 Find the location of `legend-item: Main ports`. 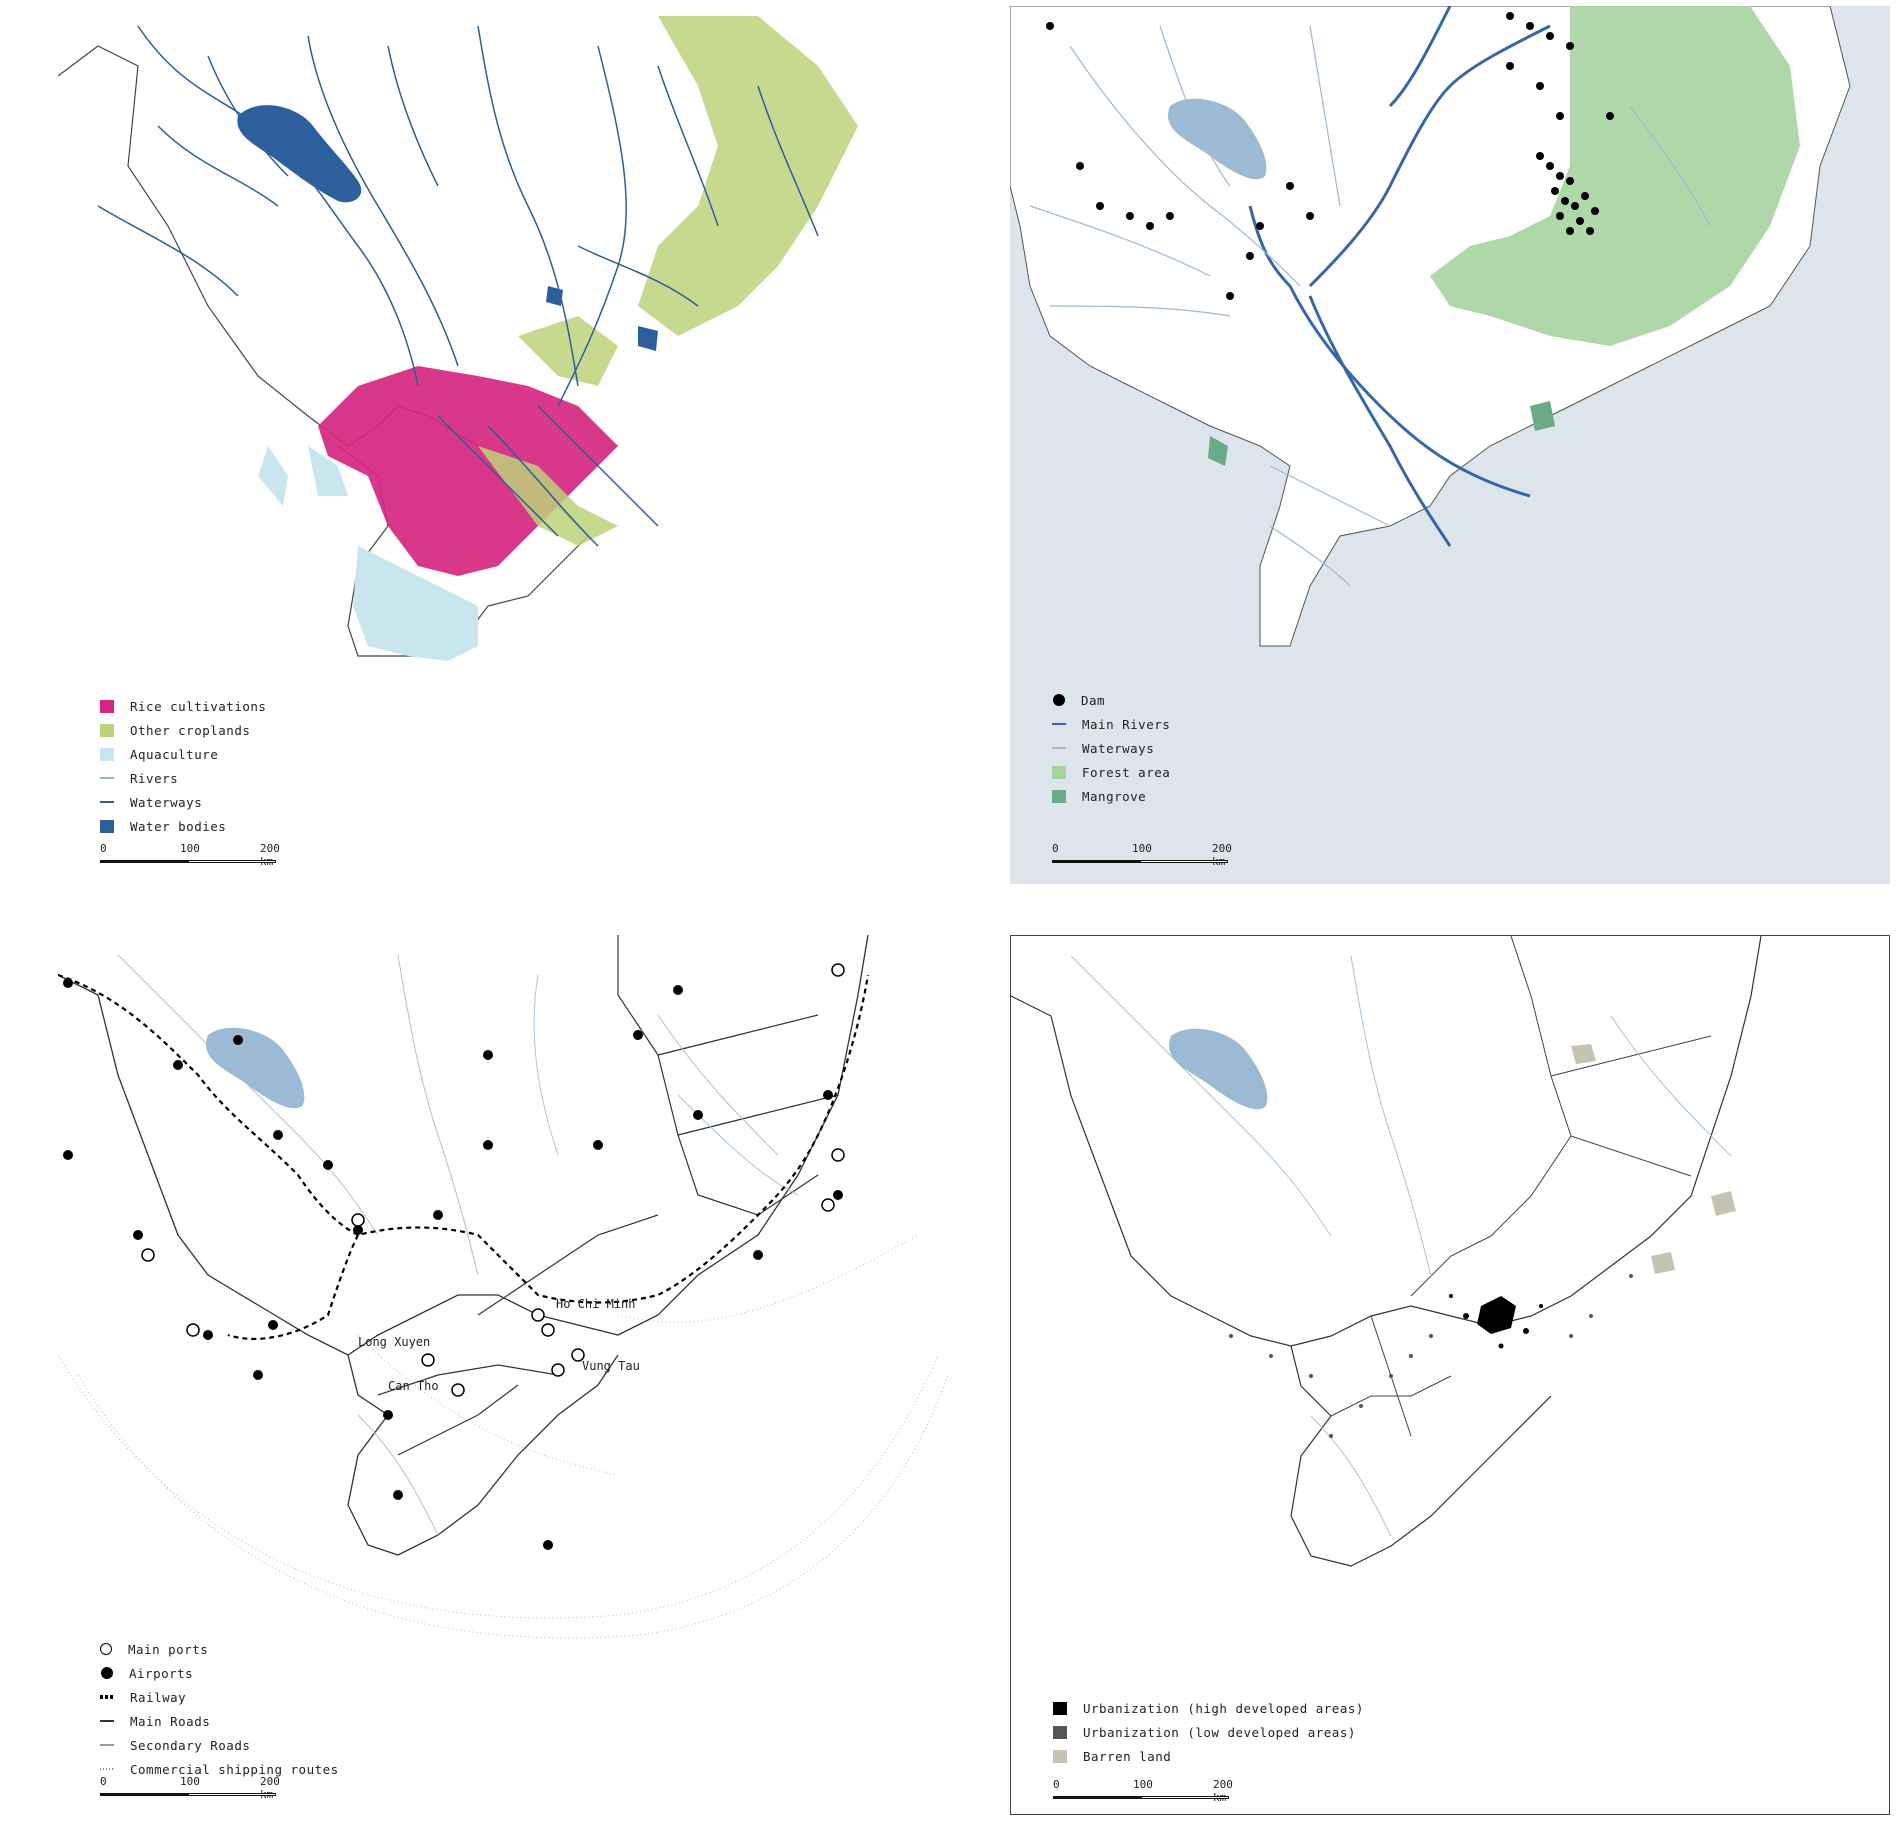

legend-item: Main ports is located at coordinates (219, 1649).